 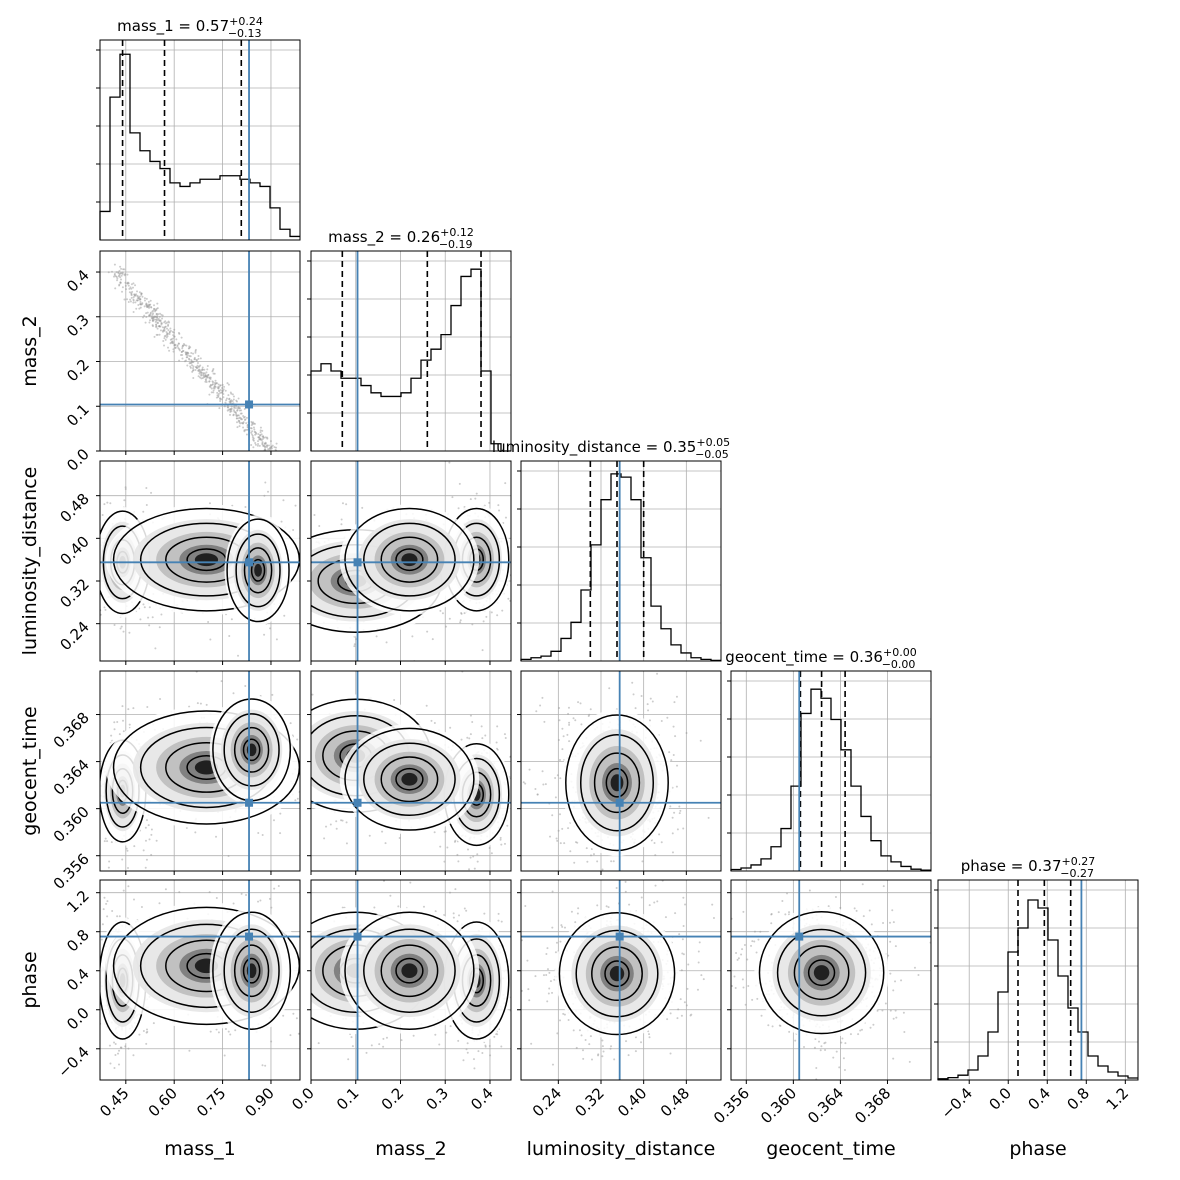 I want to click on panel-title: mass_2 = 0.26+0.12 −0.19, so click(x=401, y=238).